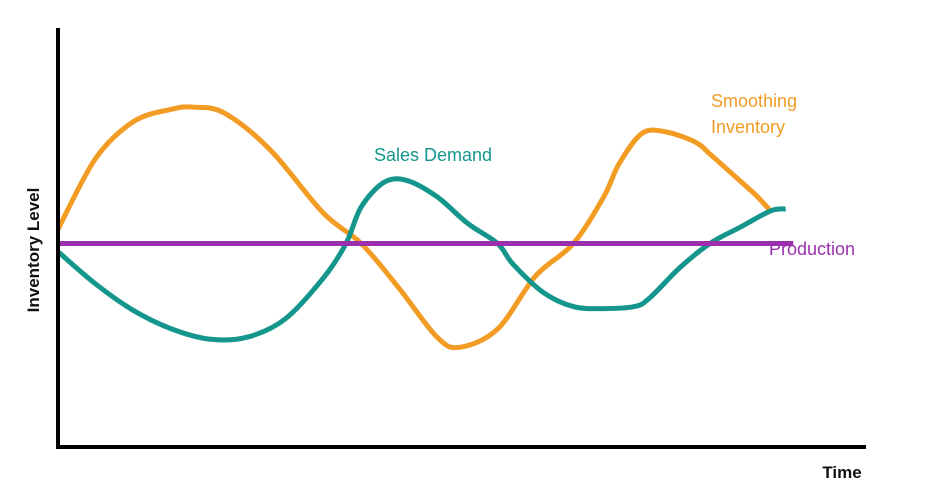  I want to click on series-label-sales-demand: Sales Demand, so click(433, 155).